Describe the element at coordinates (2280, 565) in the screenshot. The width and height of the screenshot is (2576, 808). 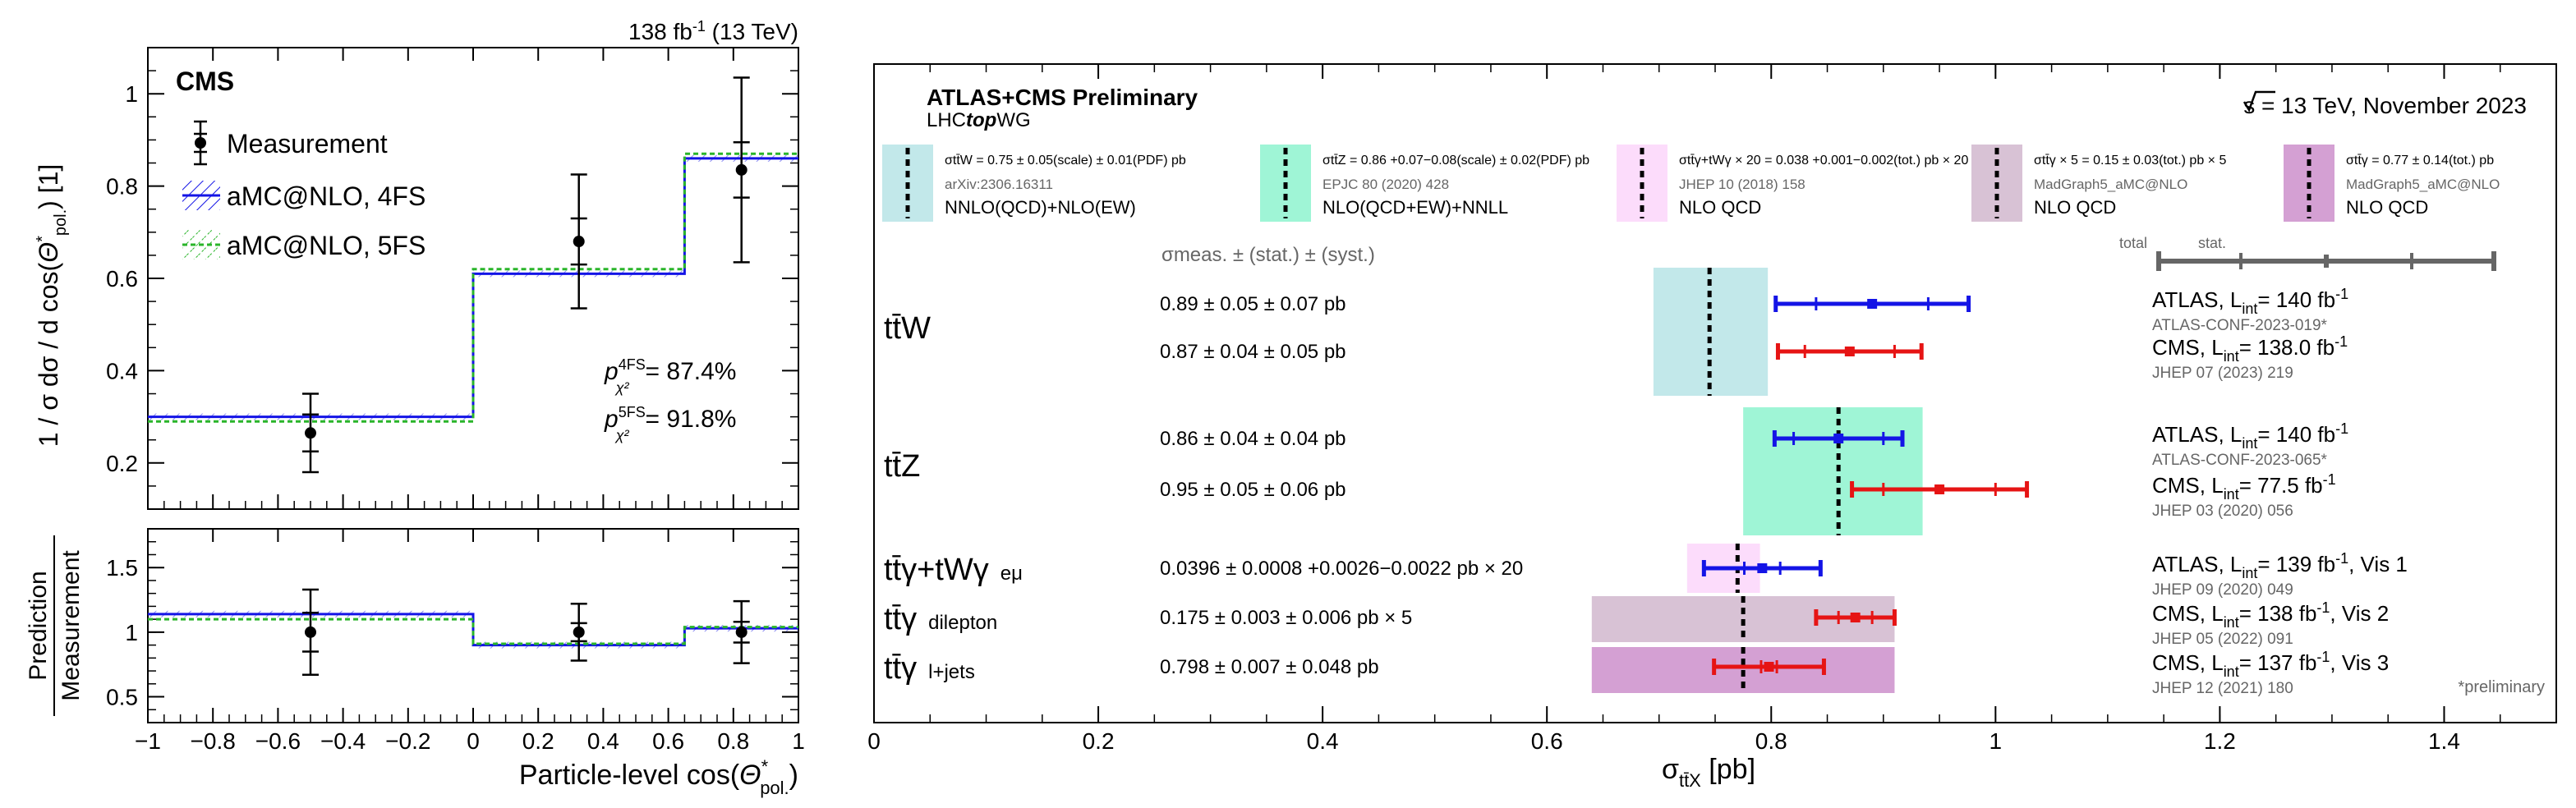
I see `experiment-lumi: ATLAS, Lint= 139 fb-1, Vis 1` at that location.